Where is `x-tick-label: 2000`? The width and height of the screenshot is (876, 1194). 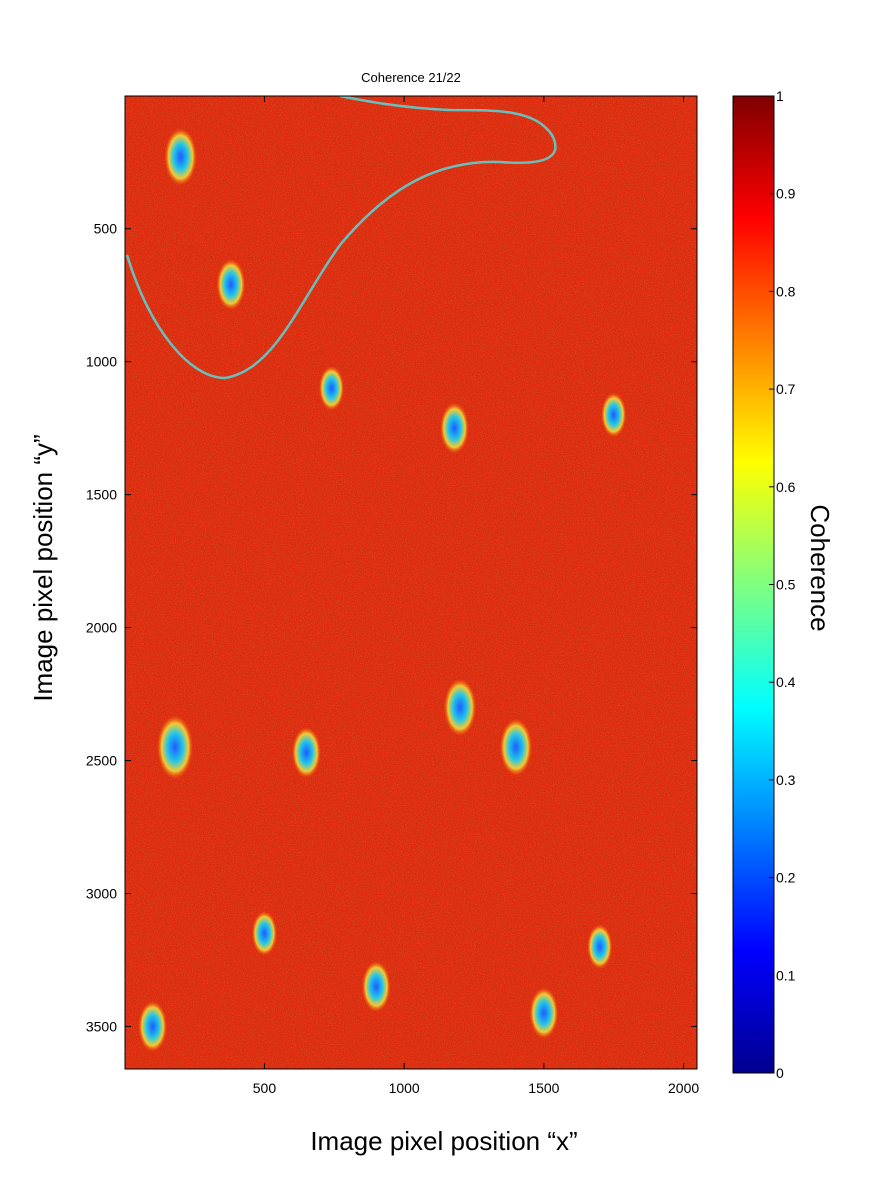
x-tick-label: 2000 is located at coordinates (683, 1088).